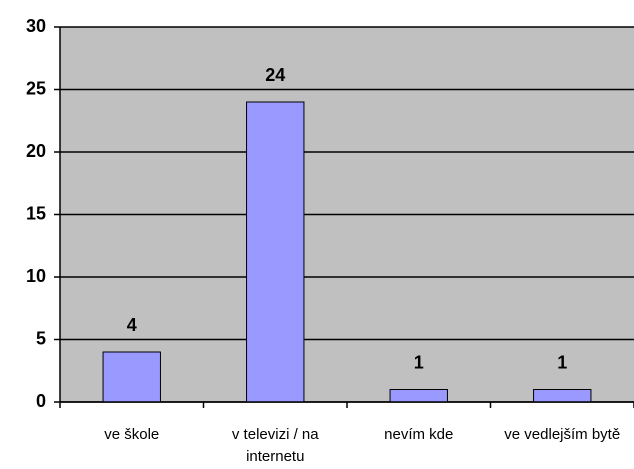  Describe the element at coordinates (36, 26) in the screenshot. I see `y-tick-label: 30` at that location.